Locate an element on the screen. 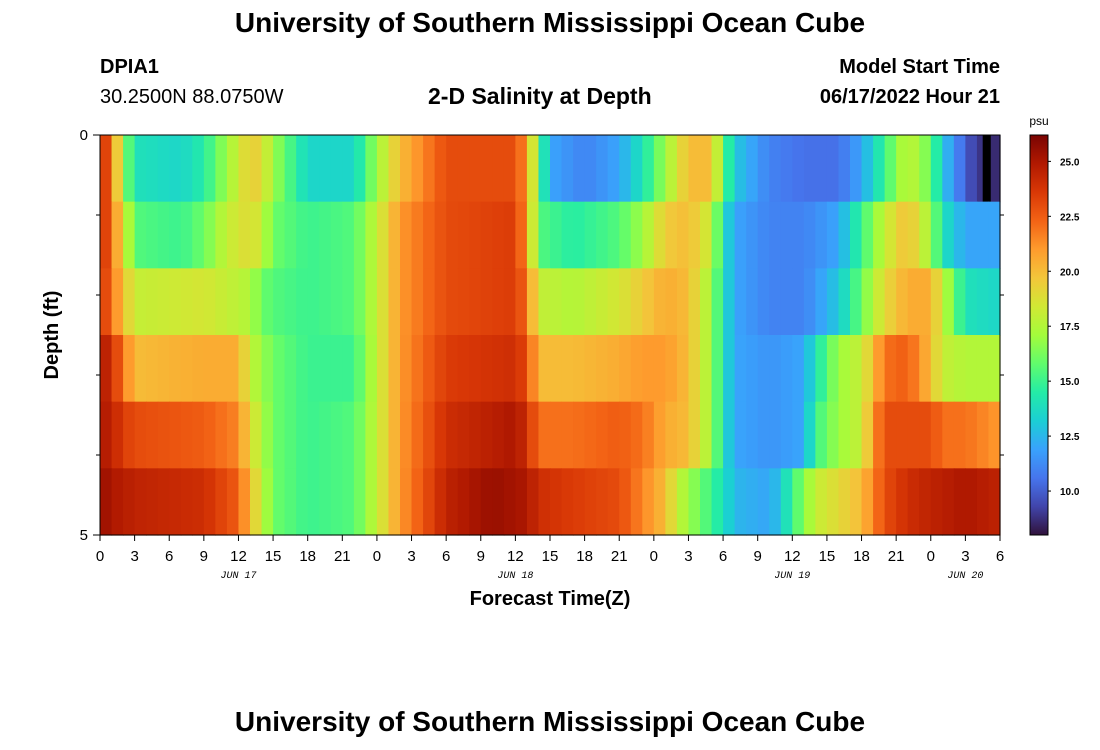 The width and height of the screenshot is (1100, 750). day-label: JUN 17 is located at coordinates (238, 576).